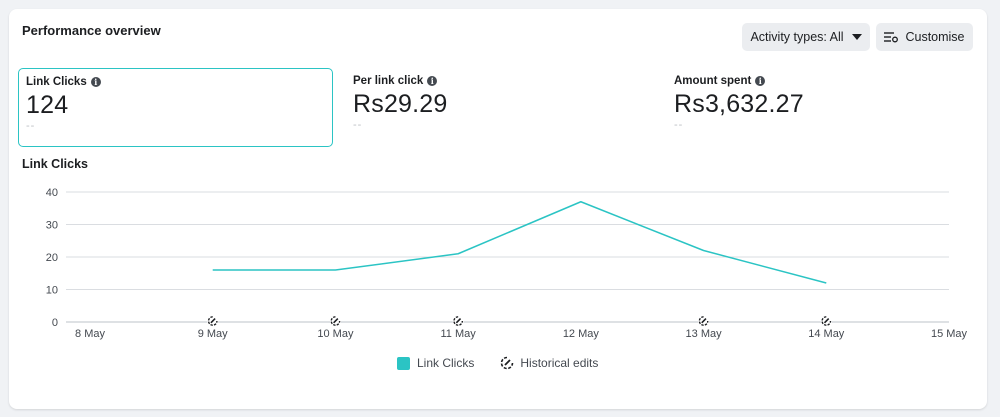 The image size is (1000, 417). I want to click on x-tick-label: 14 May, so click(826, 334).